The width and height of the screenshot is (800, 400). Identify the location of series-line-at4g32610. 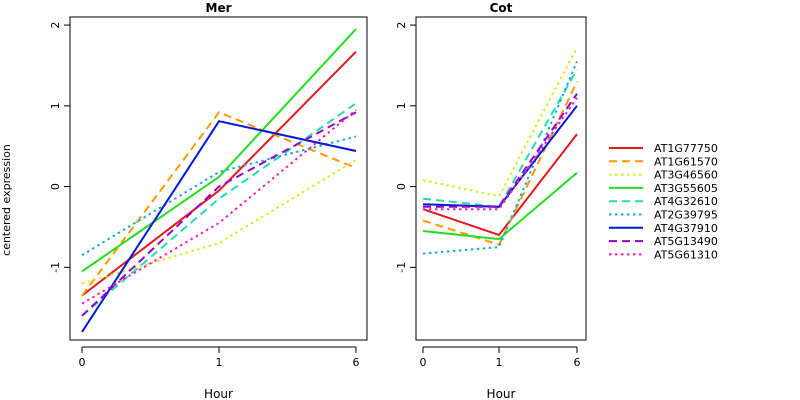
(500, 138).